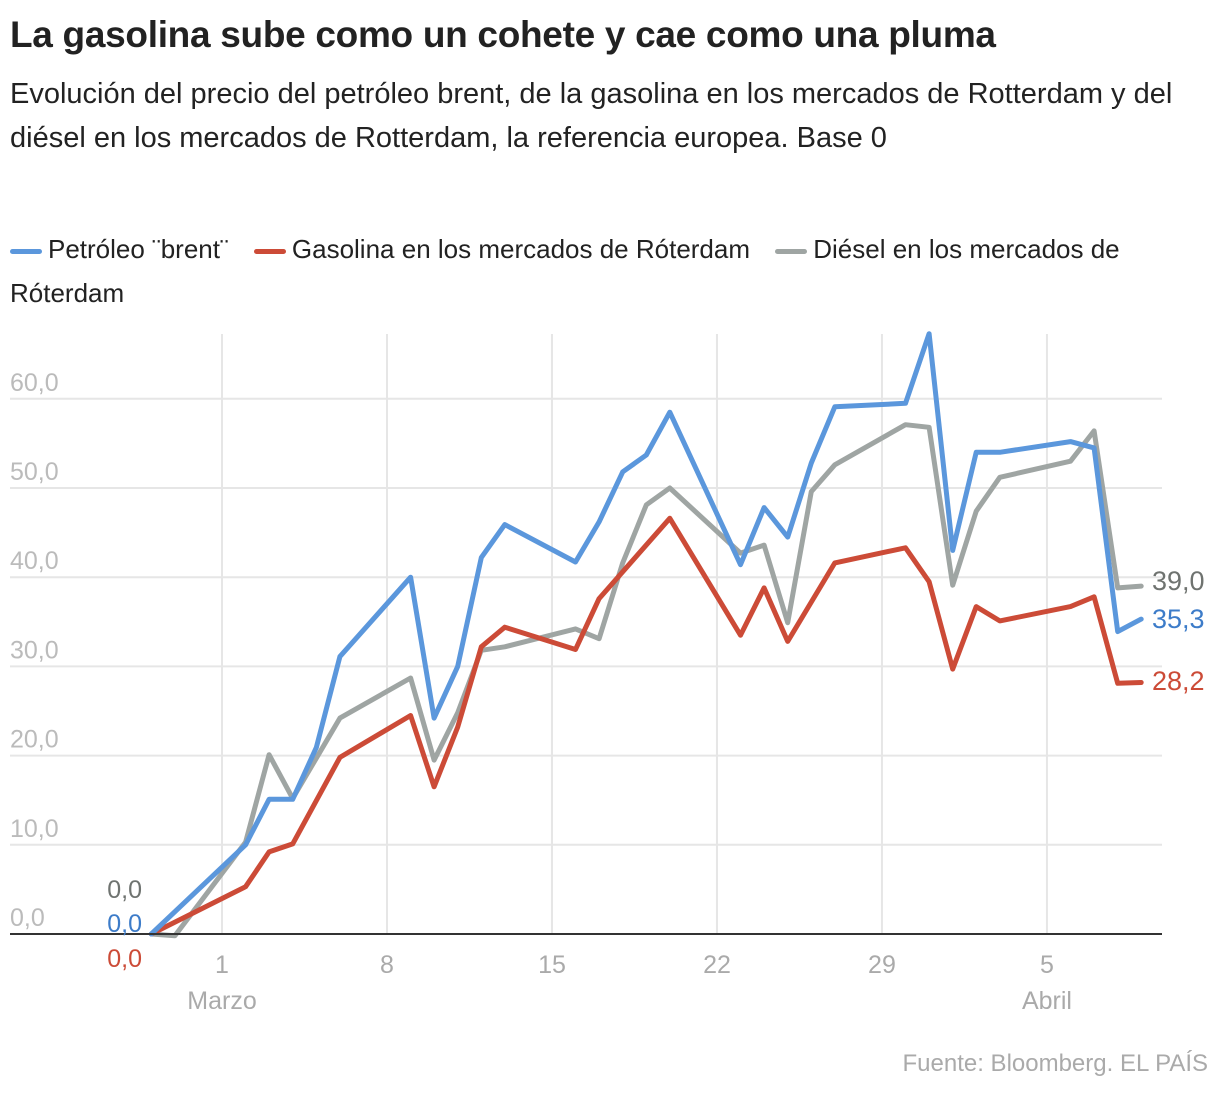 The width and height of the screenshot is (1220, 1096). I want to click on legend-item-brent: Petróleo ¨brent¨, so click(119, 249).